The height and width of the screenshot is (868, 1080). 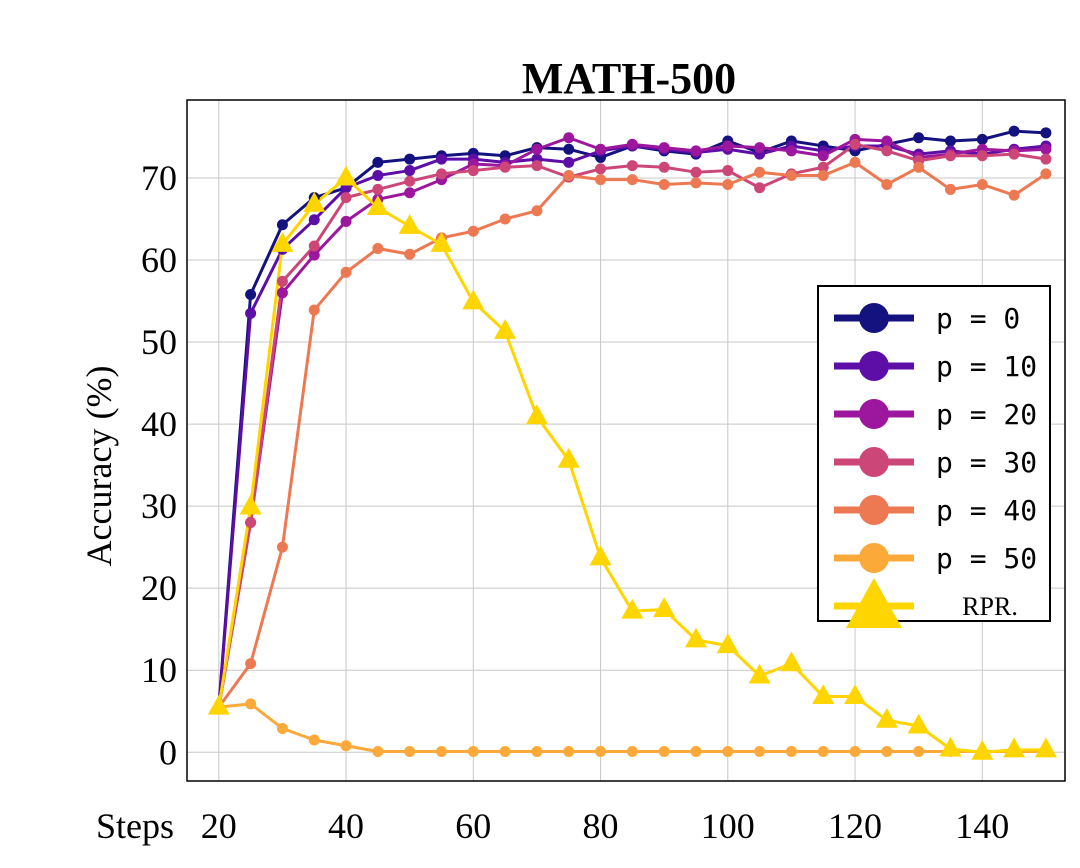 I want to click on x-tick-label: 20, so click(x=219, y=826).